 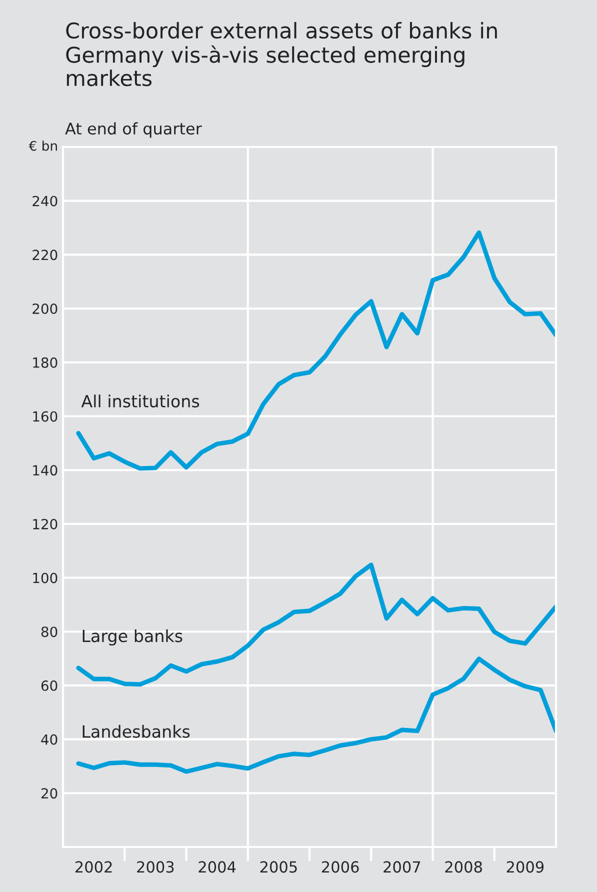 I want to click on x-tick-label: 2008, so click(x=463, y=867).